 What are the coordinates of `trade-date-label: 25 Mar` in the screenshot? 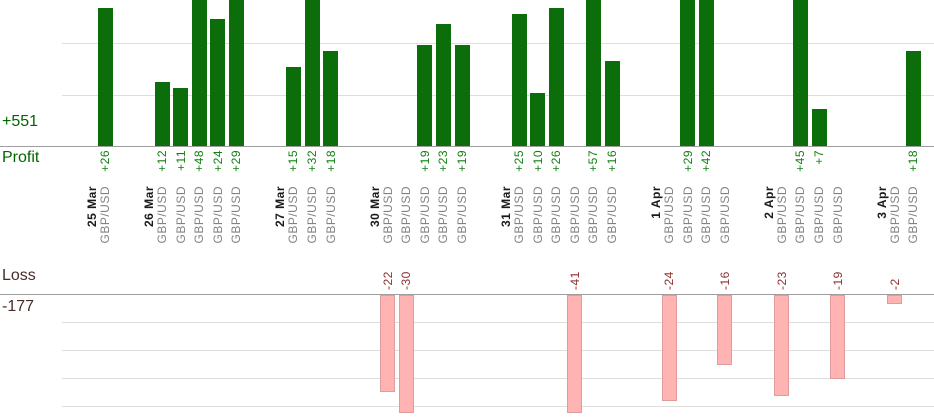 It's located at (92, 207).